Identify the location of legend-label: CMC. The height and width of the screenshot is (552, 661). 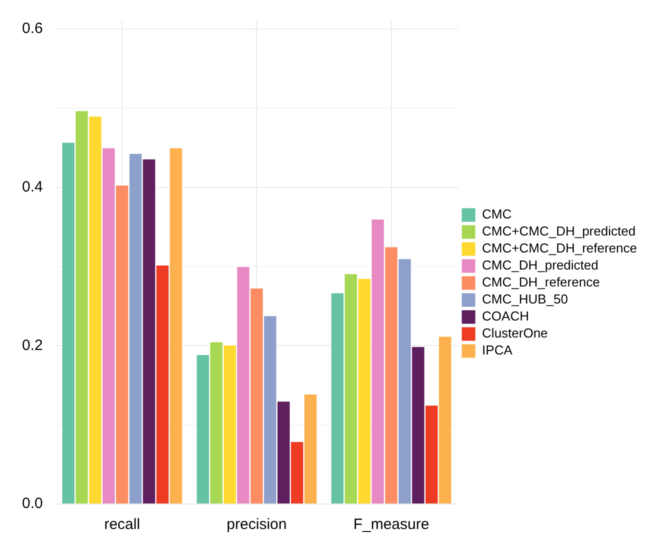
(497, 214).